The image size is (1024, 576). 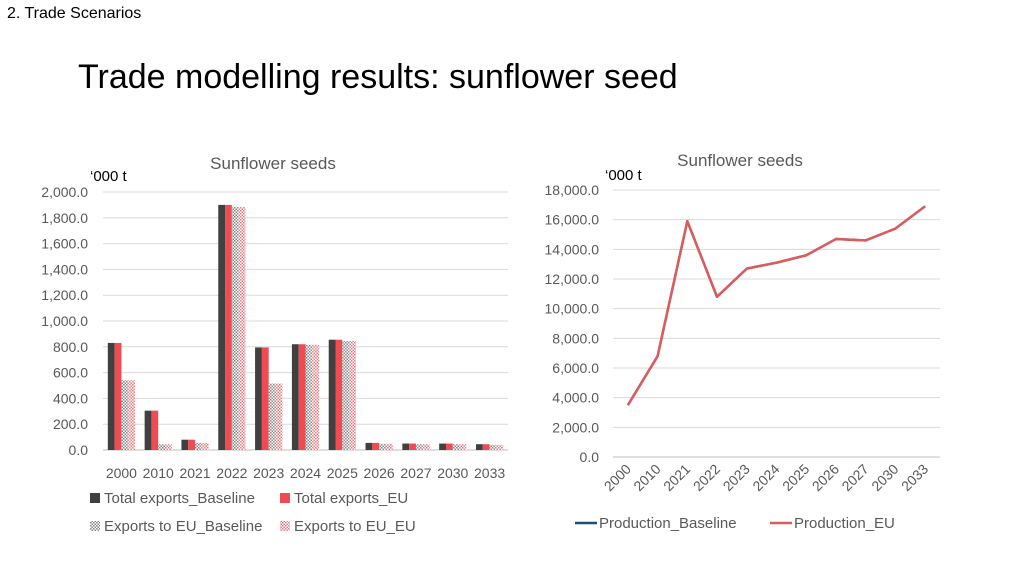 What do you see at coordinates (228, 327) in the screenshot?
I see `bar-total-exports-eu-2022` at bounding box center [228, 327].